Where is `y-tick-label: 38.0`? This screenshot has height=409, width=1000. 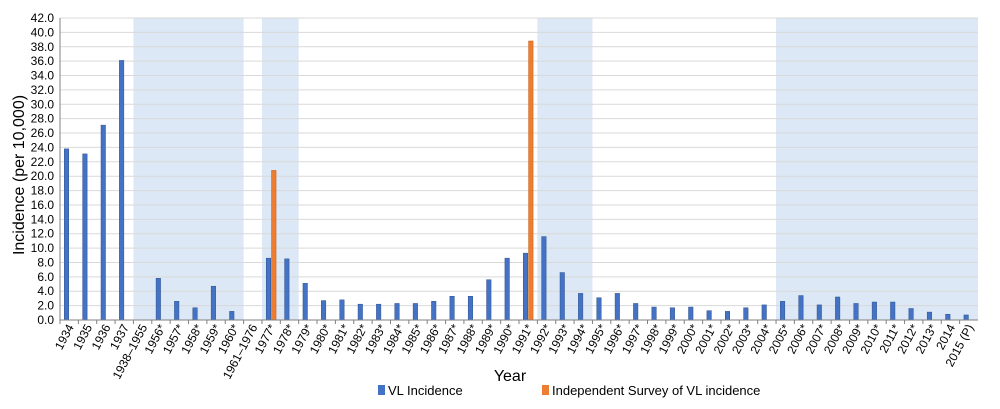
y-tick-label: 38.0 is located at coordinates (43, 47).